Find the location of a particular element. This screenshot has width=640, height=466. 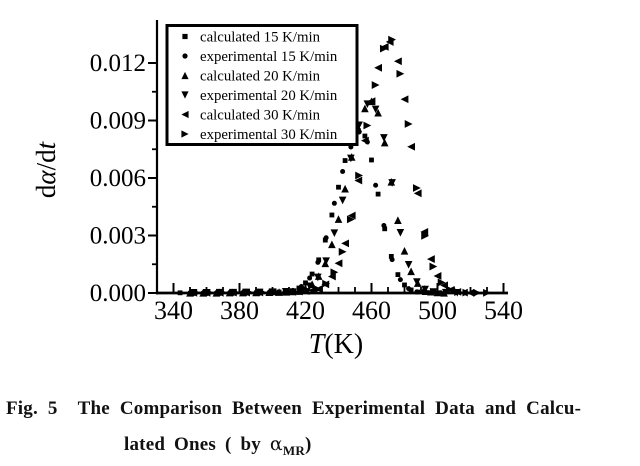

x-tick-label: 460 is located at coordinates (371, 310).